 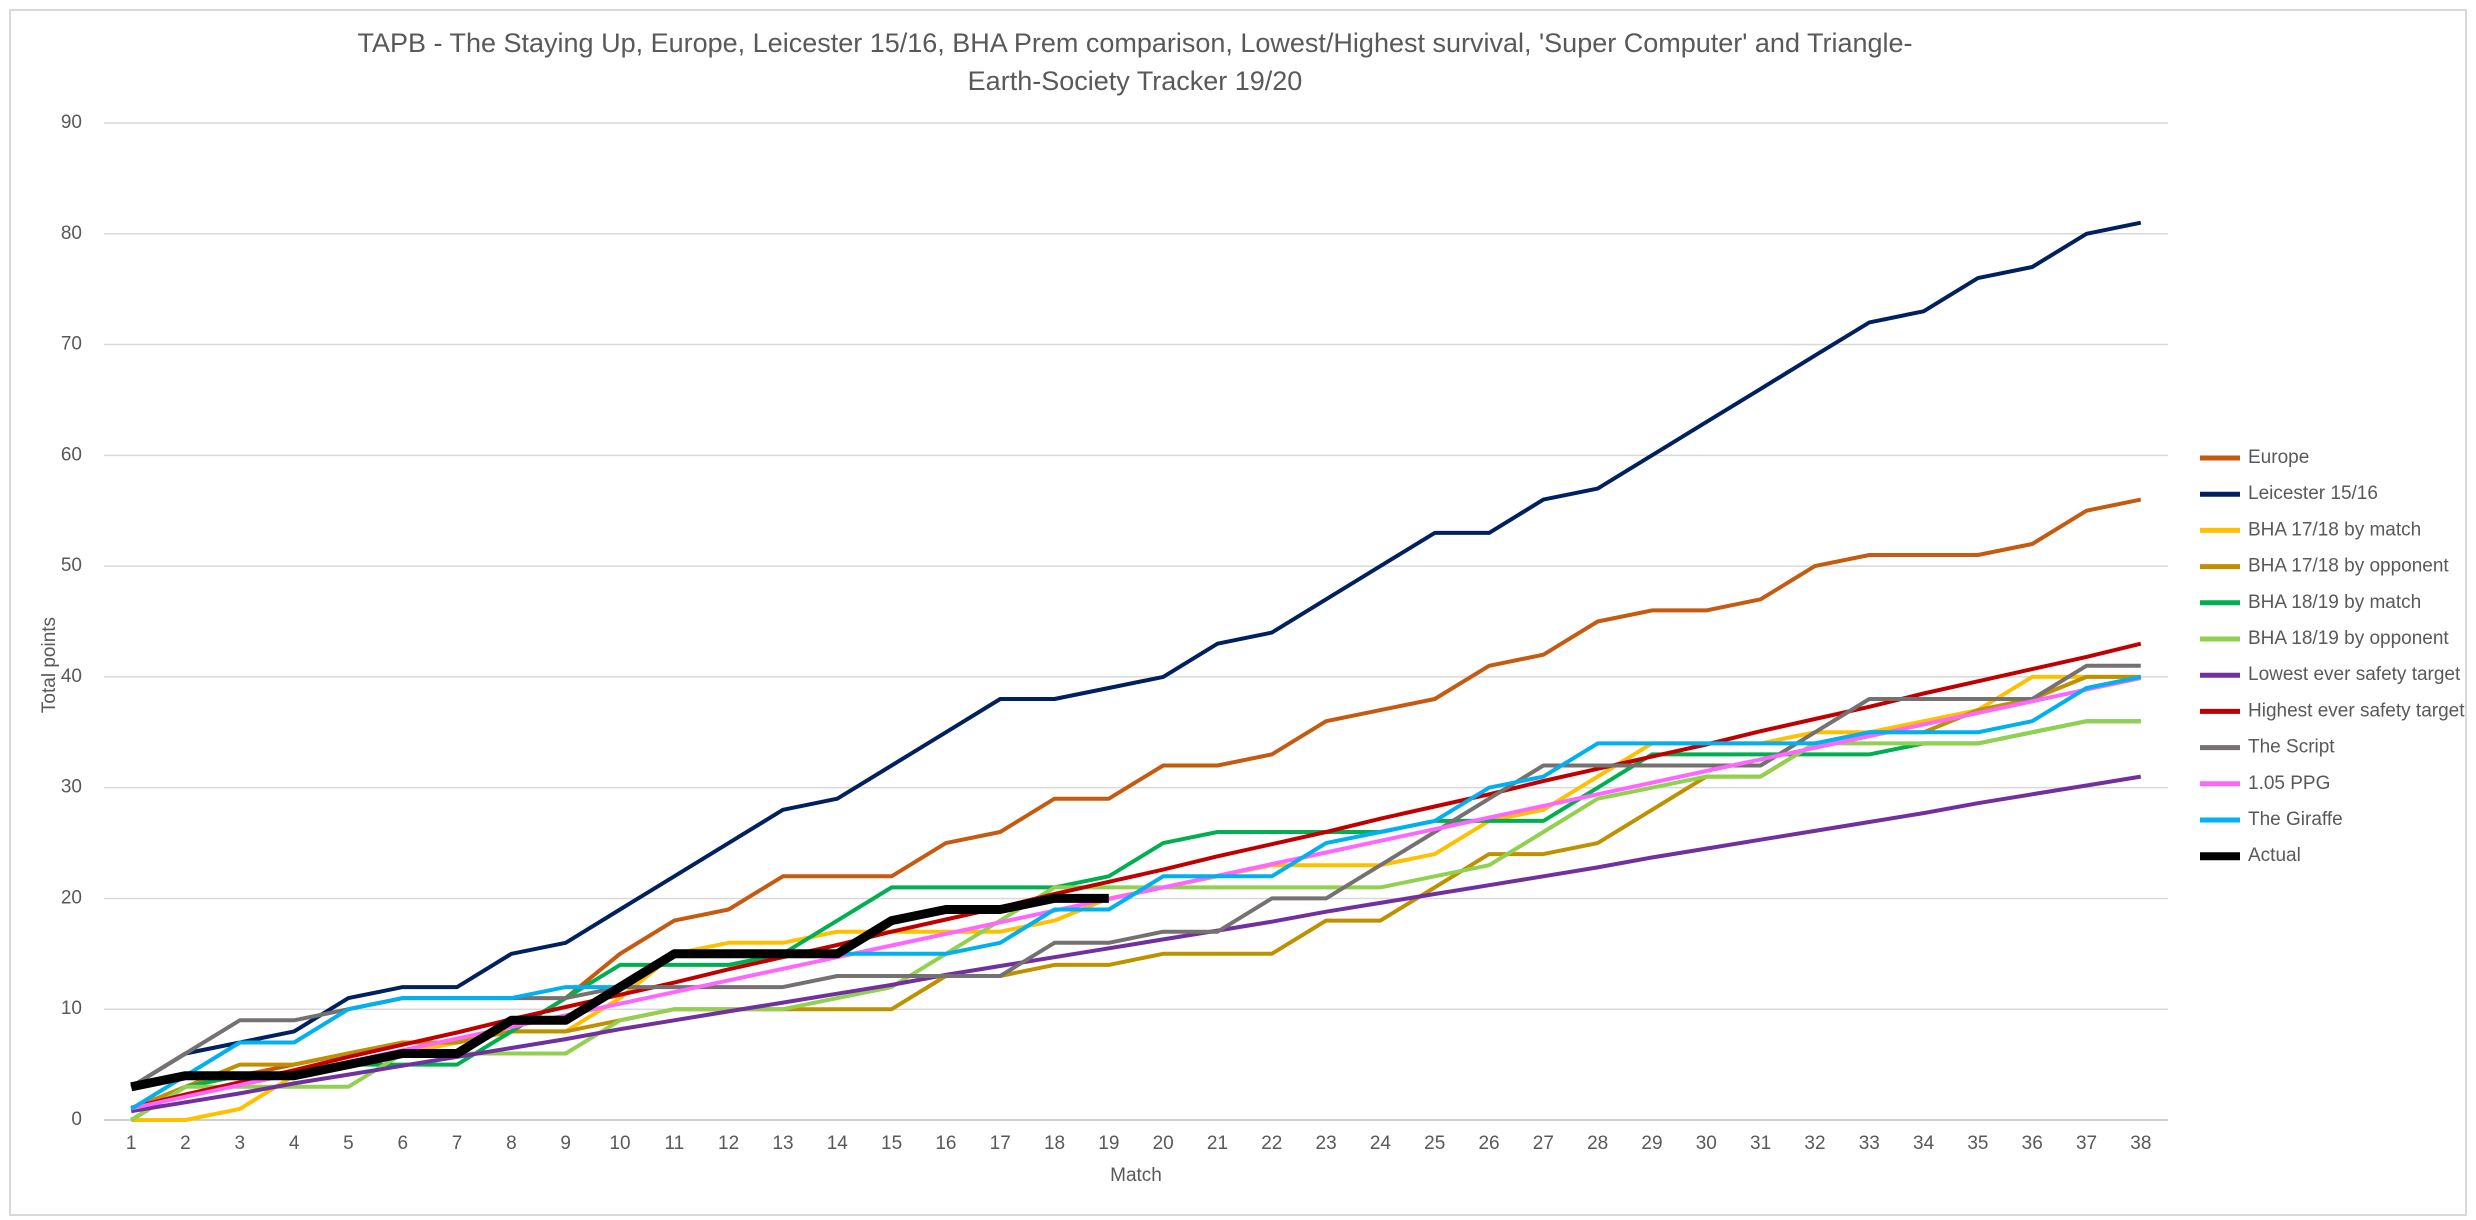 I want to click on y-tick-label: 70, so click(x=71, y=344).